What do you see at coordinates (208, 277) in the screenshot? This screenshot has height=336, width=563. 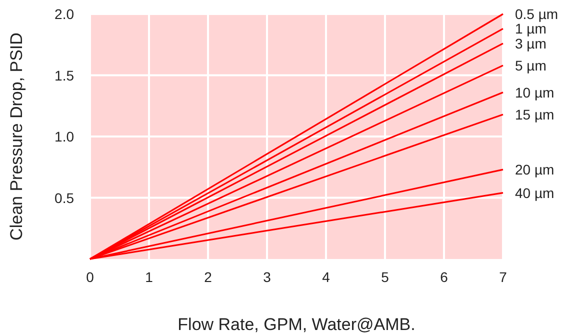 I see `x-tick-label: 2` at bounding box center [208, 277].